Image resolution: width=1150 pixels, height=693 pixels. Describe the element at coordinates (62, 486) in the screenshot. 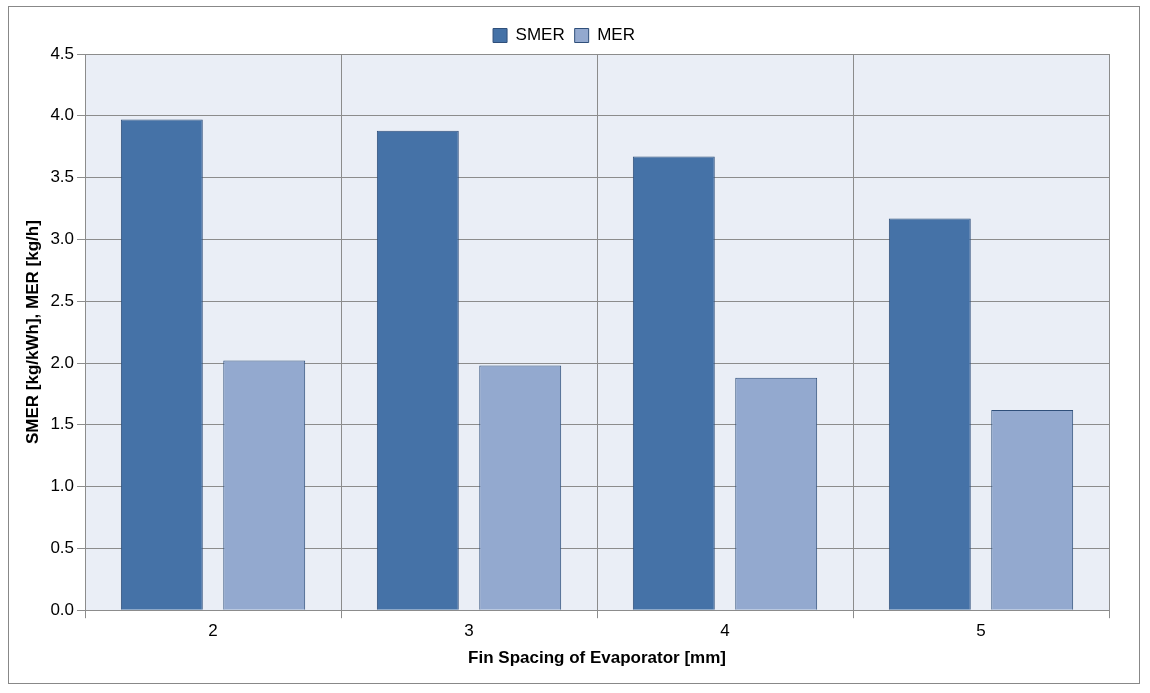

I see `y-tick-label: 1.0` at that location.